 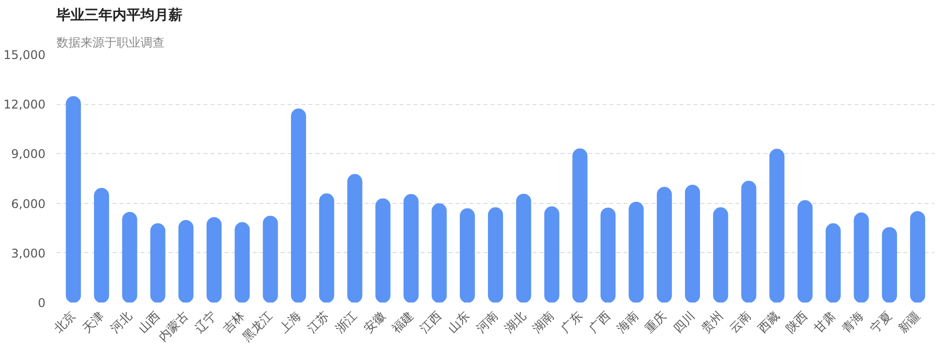 What do you see at coordinates (852, 322) in the screenshot?
I see `x-tick-label: 青海` at bounding box center [852, 322].